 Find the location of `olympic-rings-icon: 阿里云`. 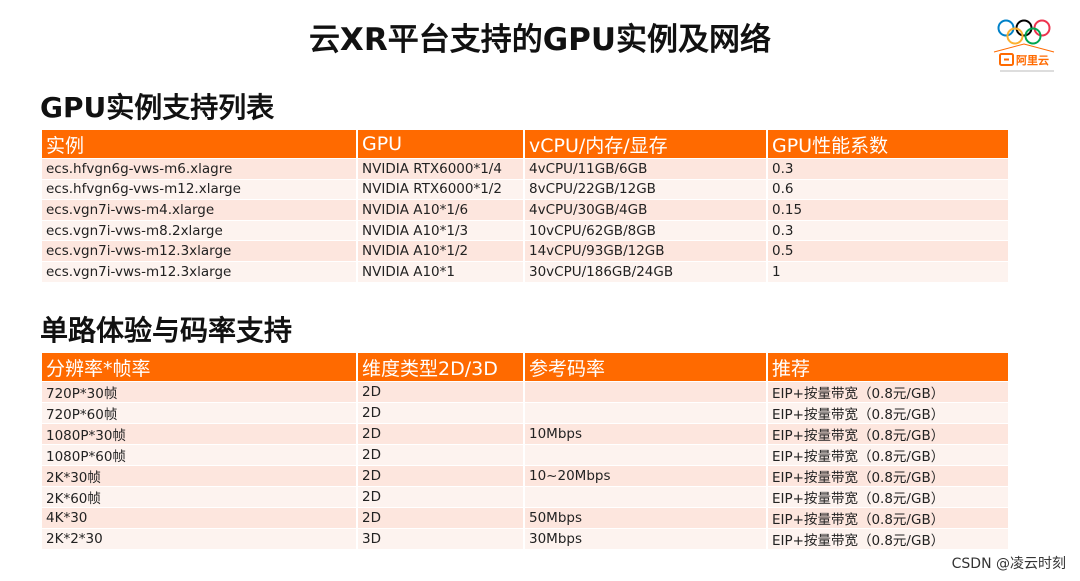

olympic-rings-icon: 阿里云 is located at coordinates (1024, 45).